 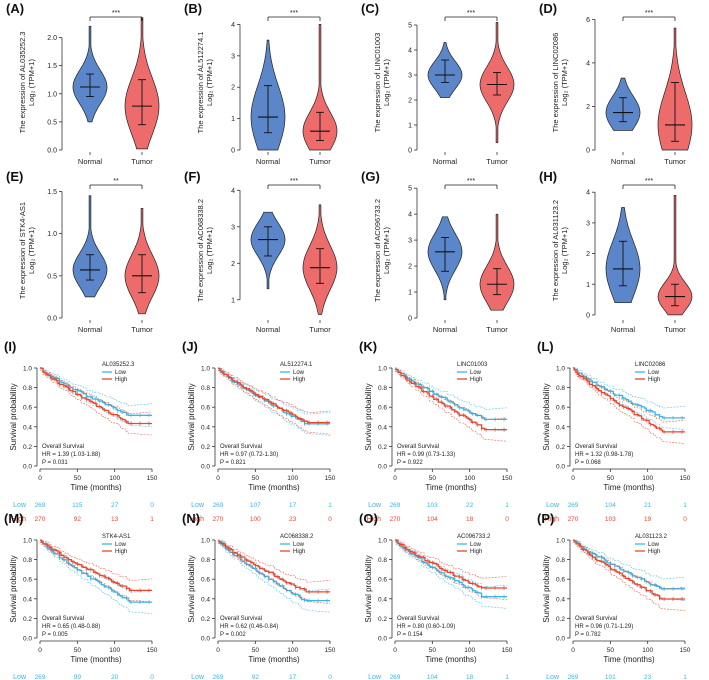 I want to click on y-axis-label: The expression of AL512274.1, so click(x=200, y=83).